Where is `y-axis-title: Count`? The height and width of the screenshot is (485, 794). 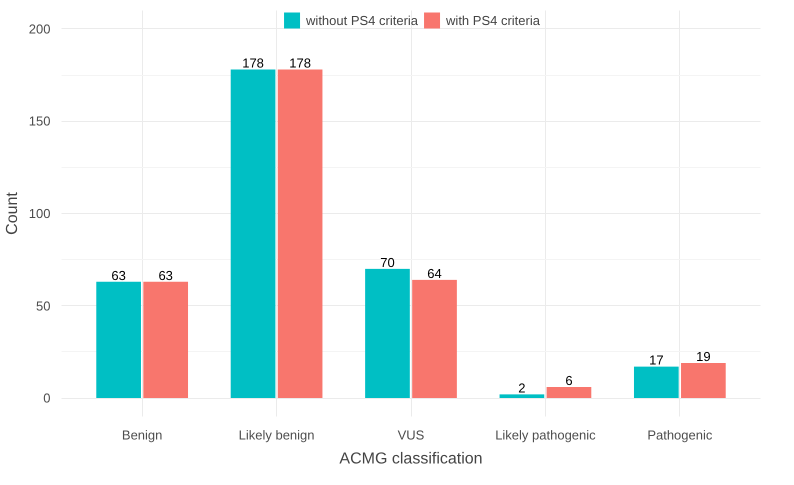
y-axis-title: Count is located at coordinates (12, 213).